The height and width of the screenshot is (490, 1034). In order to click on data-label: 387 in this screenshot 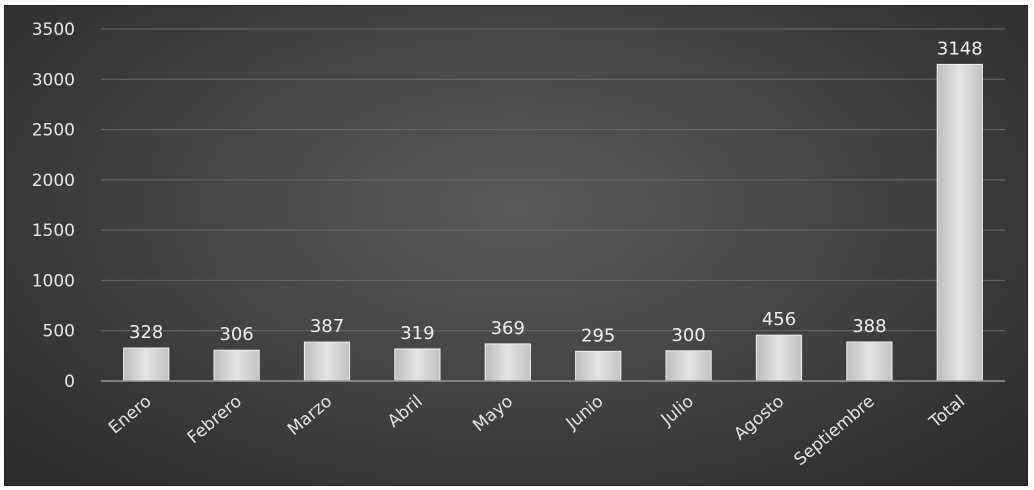, I will do `click(327, 326)`.